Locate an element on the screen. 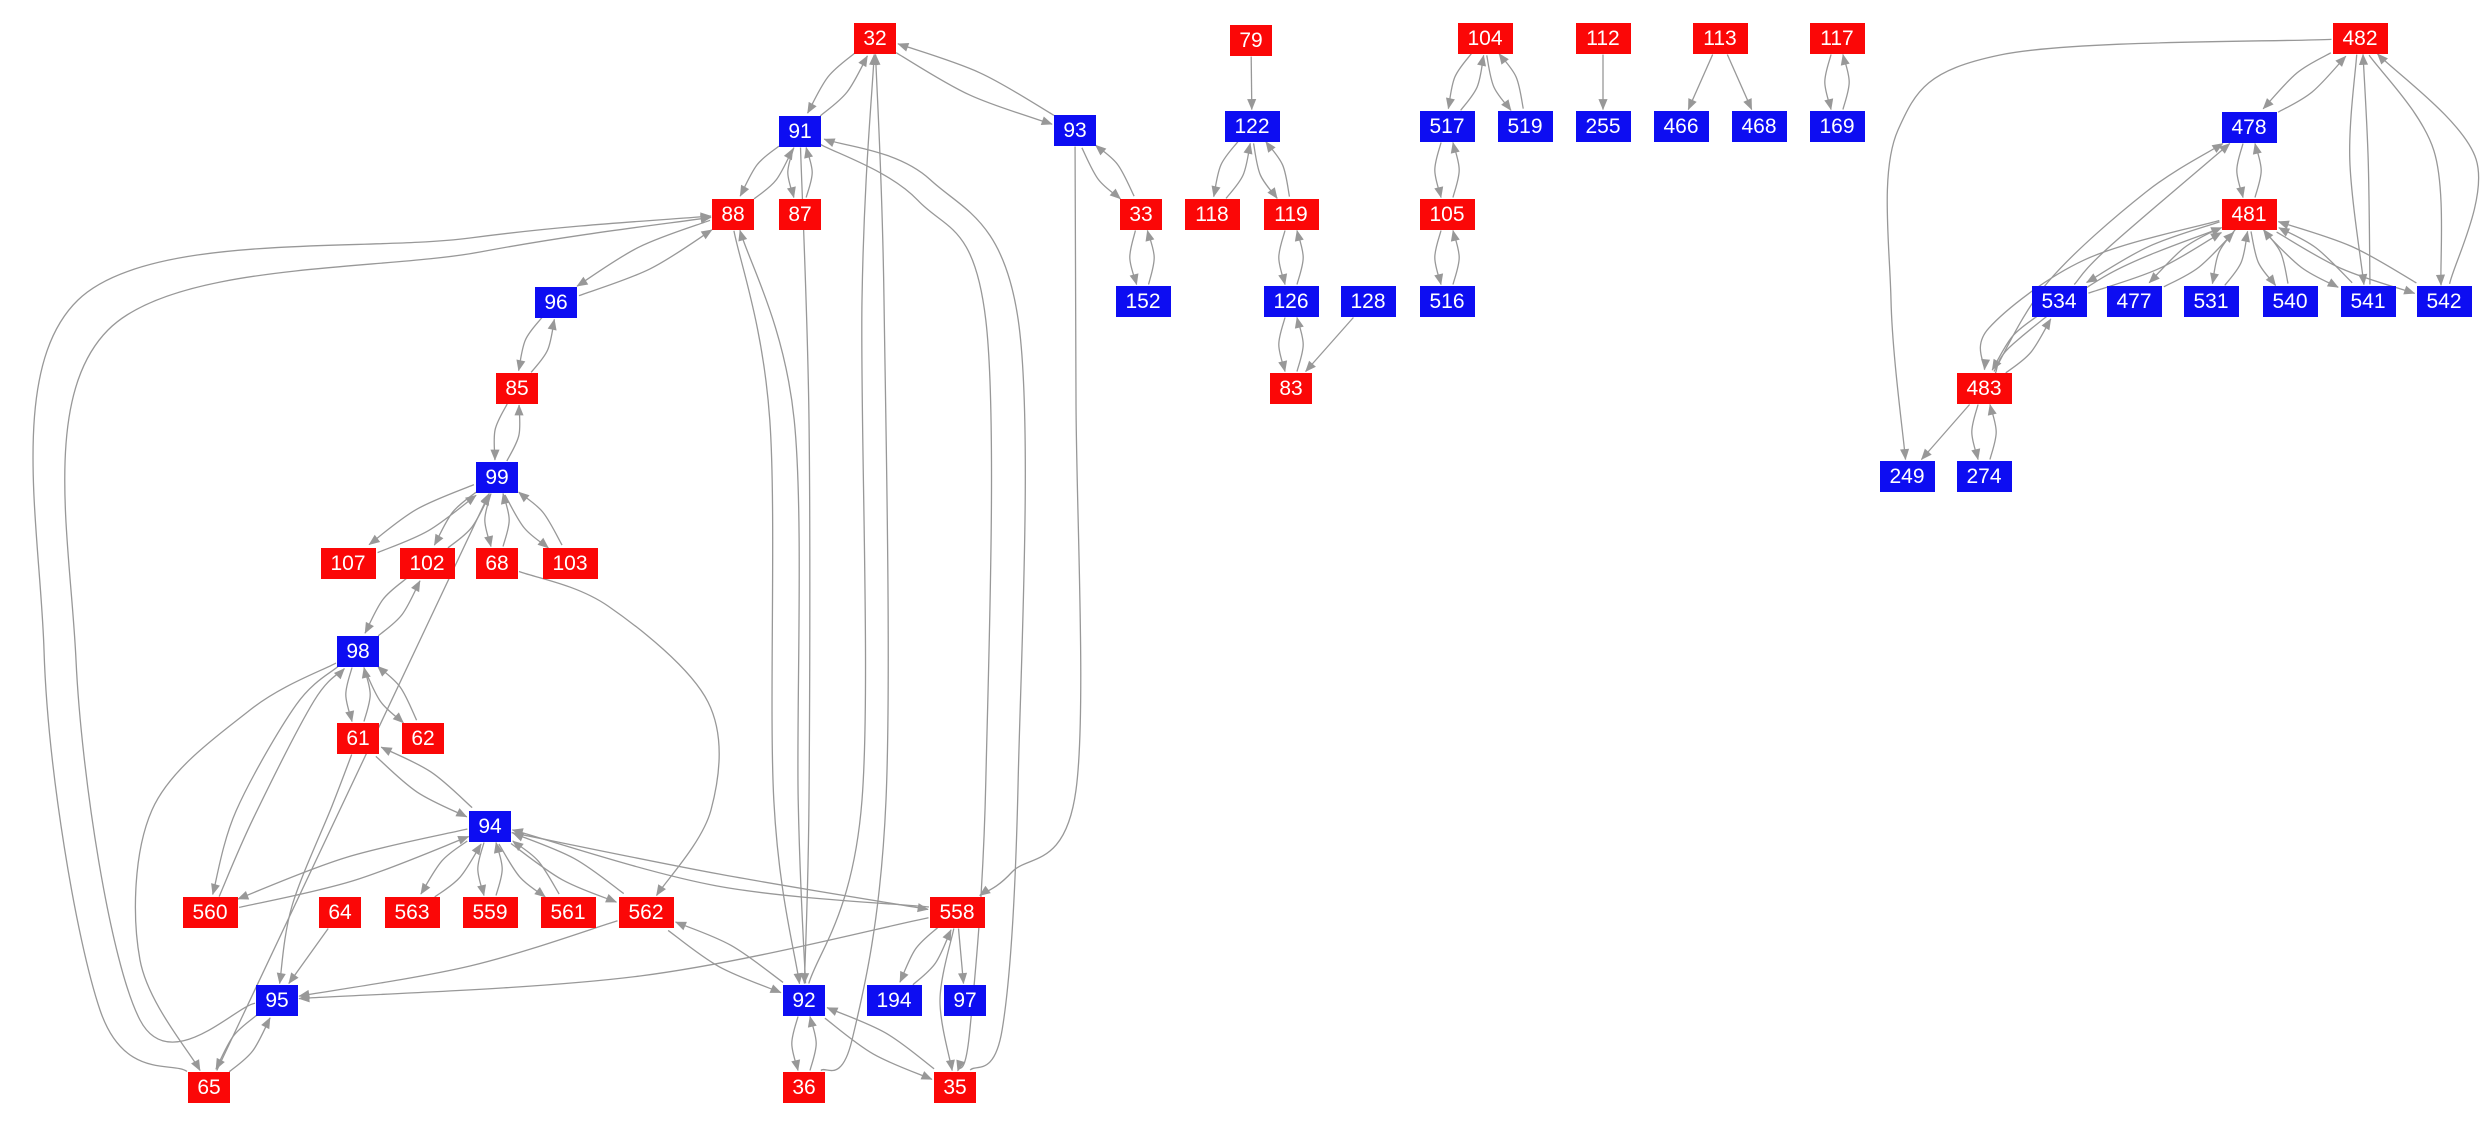  node-65: 65 is located at coordinates (209, 1087).